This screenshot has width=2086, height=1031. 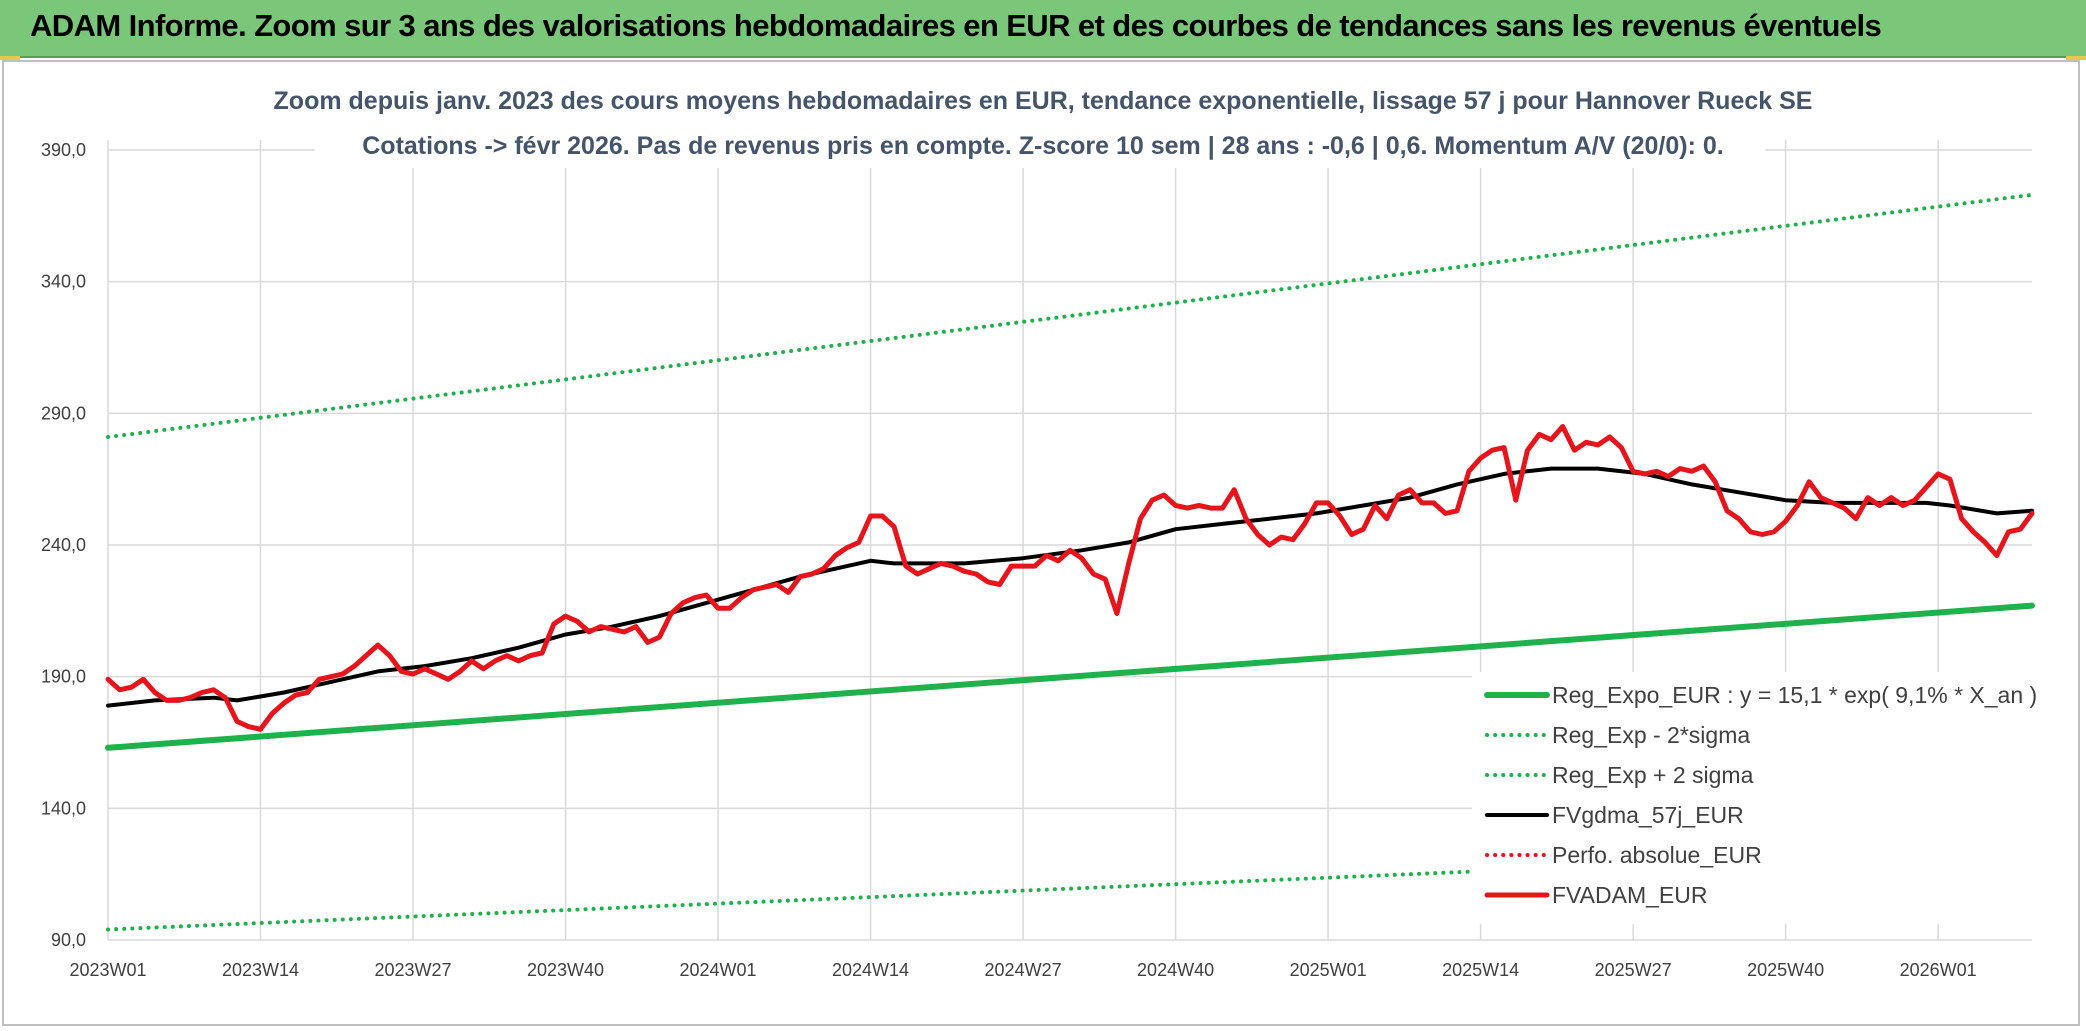 I want to click on y-tick-label: 90,0, so click(x=68, y=940).